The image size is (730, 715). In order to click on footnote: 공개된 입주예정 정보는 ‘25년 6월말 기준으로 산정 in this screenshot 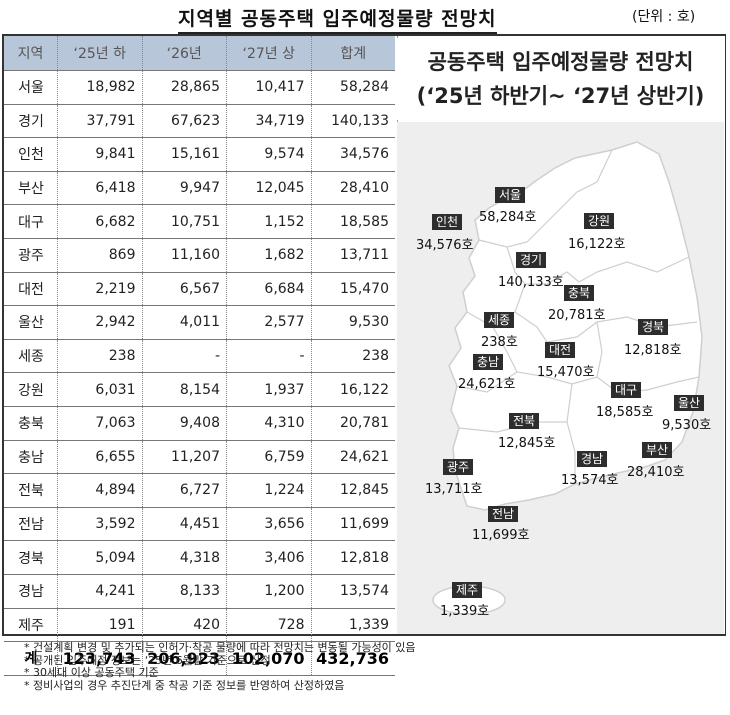, I will do `click(220, 661)`.